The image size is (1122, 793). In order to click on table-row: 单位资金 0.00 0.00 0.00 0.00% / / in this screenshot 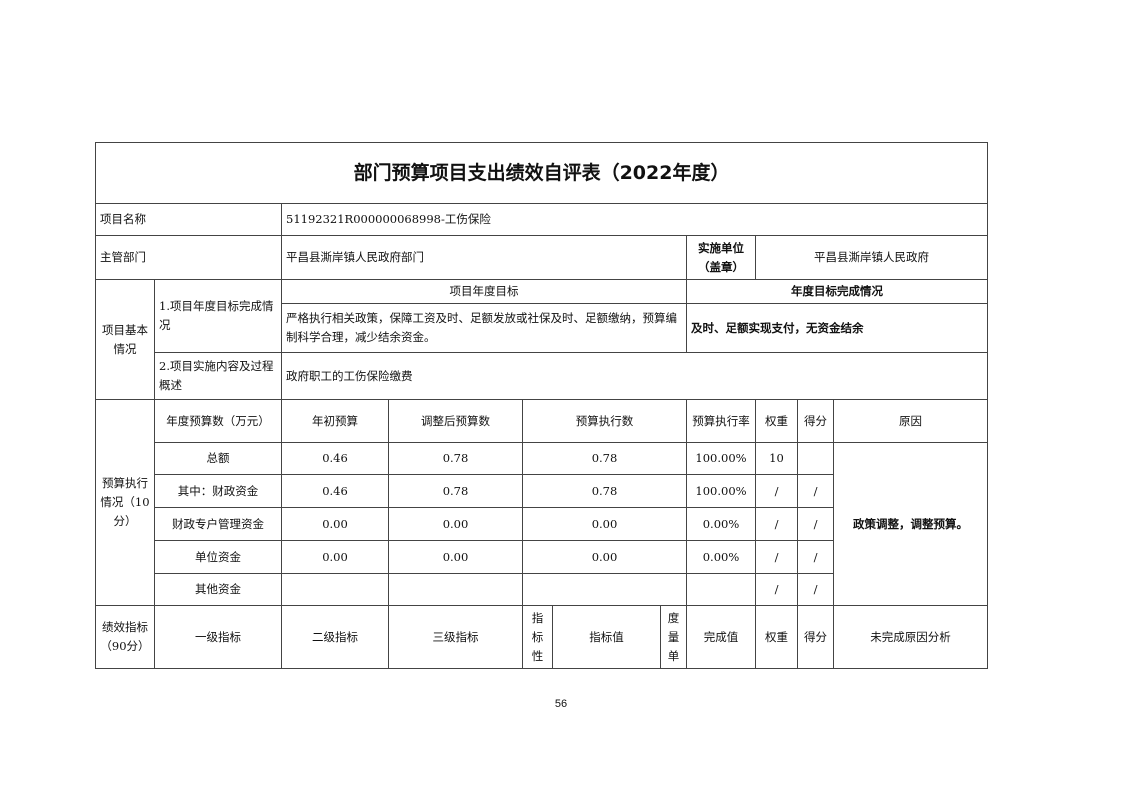, I will do `click(542, 557)`.